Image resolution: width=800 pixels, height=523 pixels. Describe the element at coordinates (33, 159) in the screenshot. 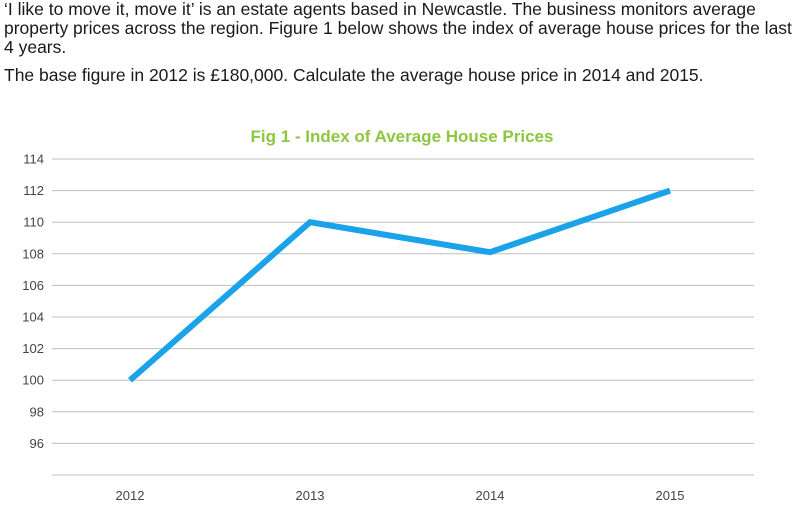

I see `y-tick-label: 114` at that location.